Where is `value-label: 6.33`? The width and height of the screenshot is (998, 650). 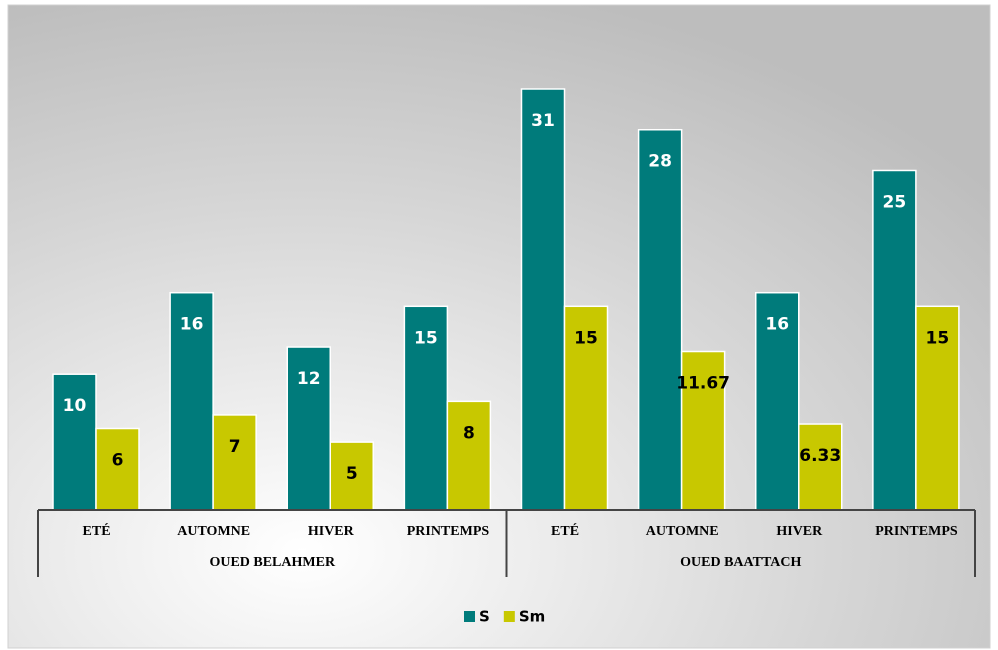
value-label: 6.33 is located at coordinates (820, 456).